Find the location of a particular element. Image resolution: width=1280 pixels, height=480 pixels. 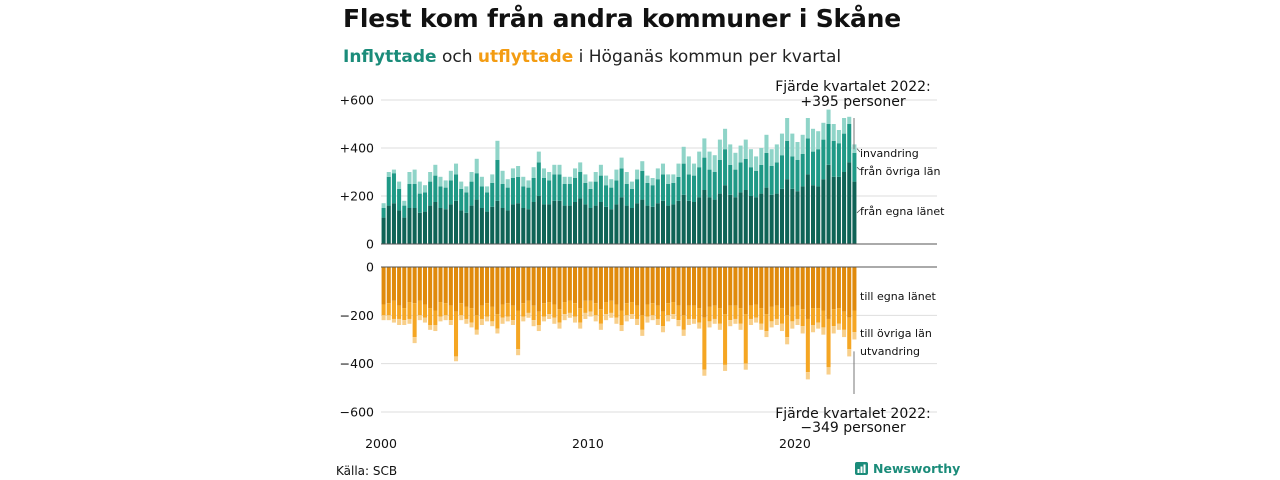

x-tick-label: 2000 is located at coordinates (381, 443).